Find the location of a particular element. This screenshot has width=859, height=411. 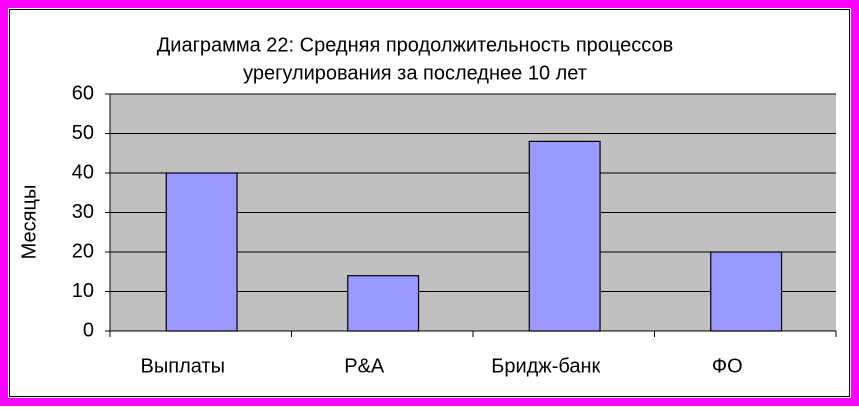

y-tick-label: 10 is located at coordinates (83, 291).